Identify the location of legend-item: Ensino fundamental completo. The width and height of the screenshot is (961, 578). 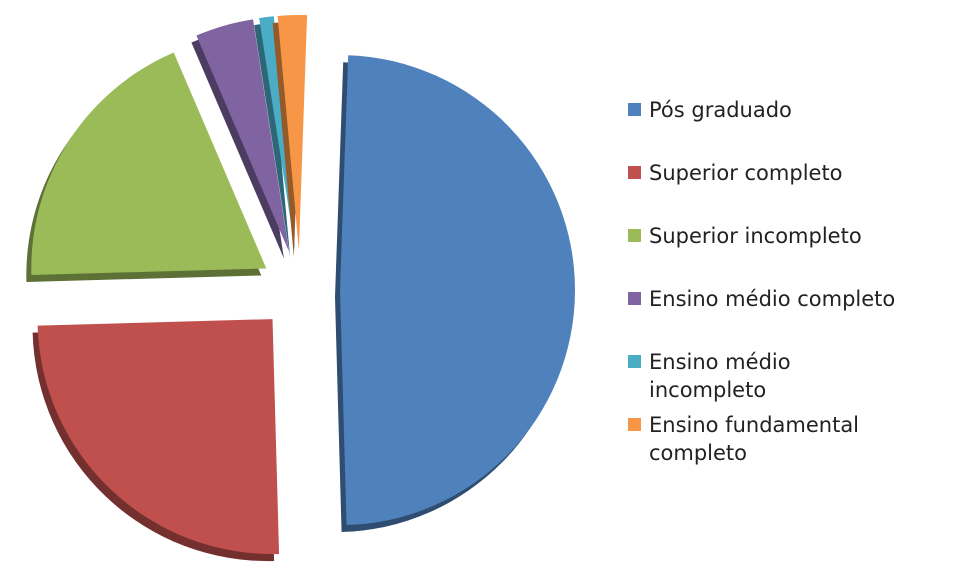
(793, 442).